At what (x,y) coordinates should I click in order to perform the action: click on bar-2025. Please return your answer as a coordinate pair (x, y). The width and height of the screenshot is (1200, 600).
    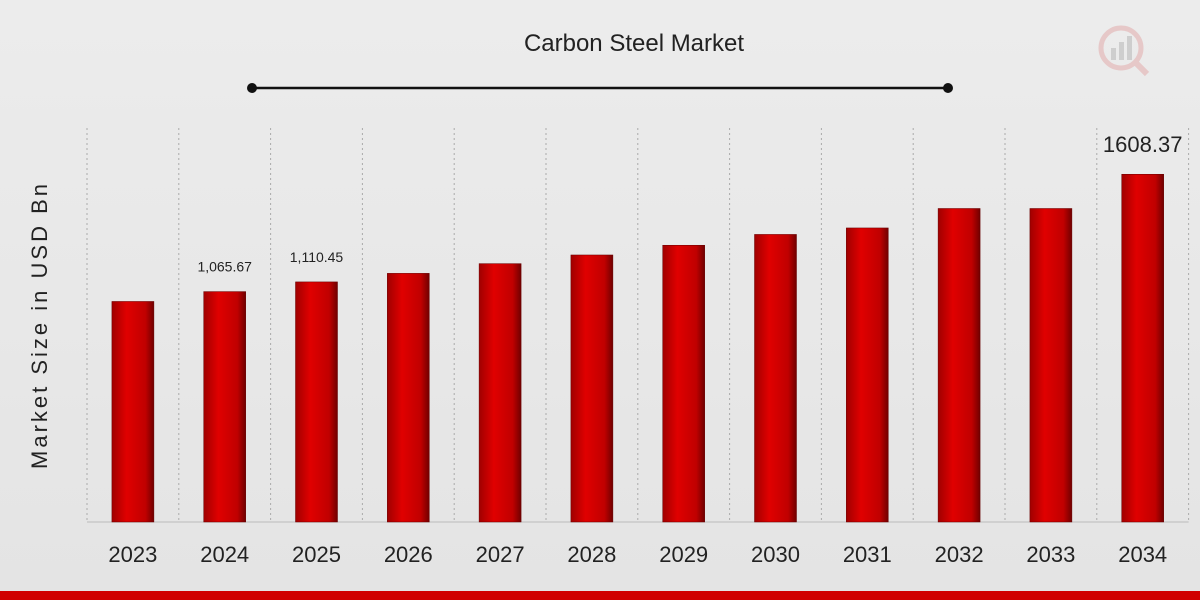
    Looking at the image, I should click on (316, 402).